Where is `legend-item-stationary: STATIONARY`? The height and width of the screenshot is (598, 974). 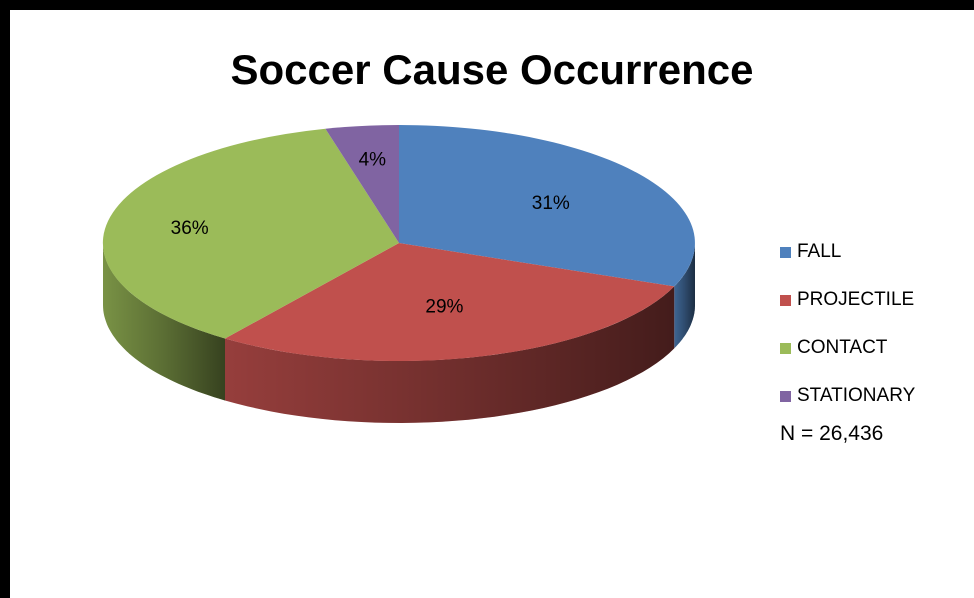
legend-item-stationary: STATIONARY is located at coordinates (847, 396).